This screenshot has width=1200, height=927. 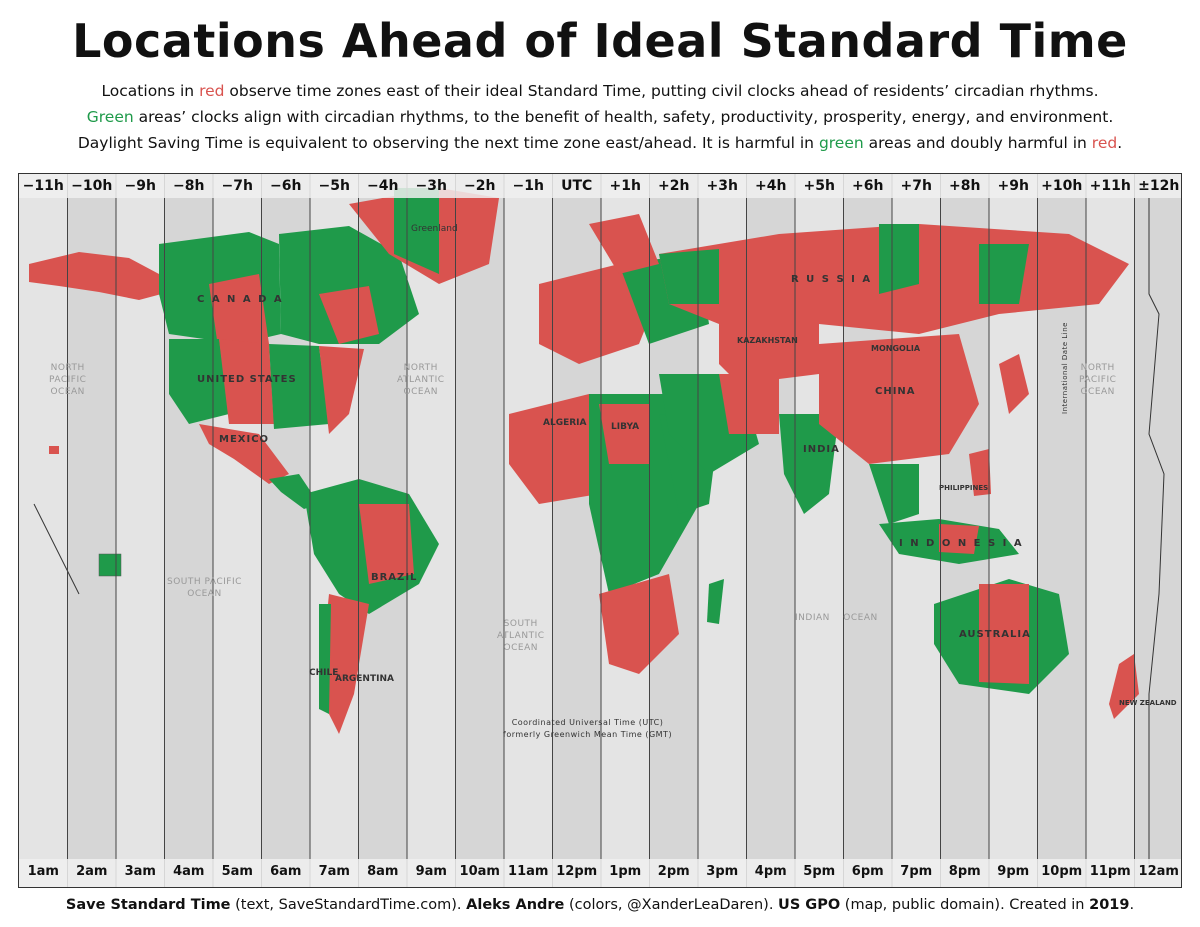 I want to click on label-north-pacific-east: NORTH PACIFIC OCEAN, so click(x=1098, y=380).